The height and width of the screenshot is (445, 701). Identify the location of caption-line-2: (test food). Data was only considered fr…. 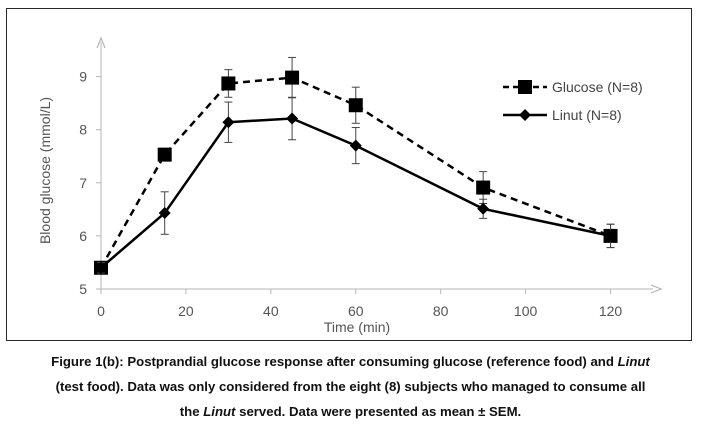
(350, 386).